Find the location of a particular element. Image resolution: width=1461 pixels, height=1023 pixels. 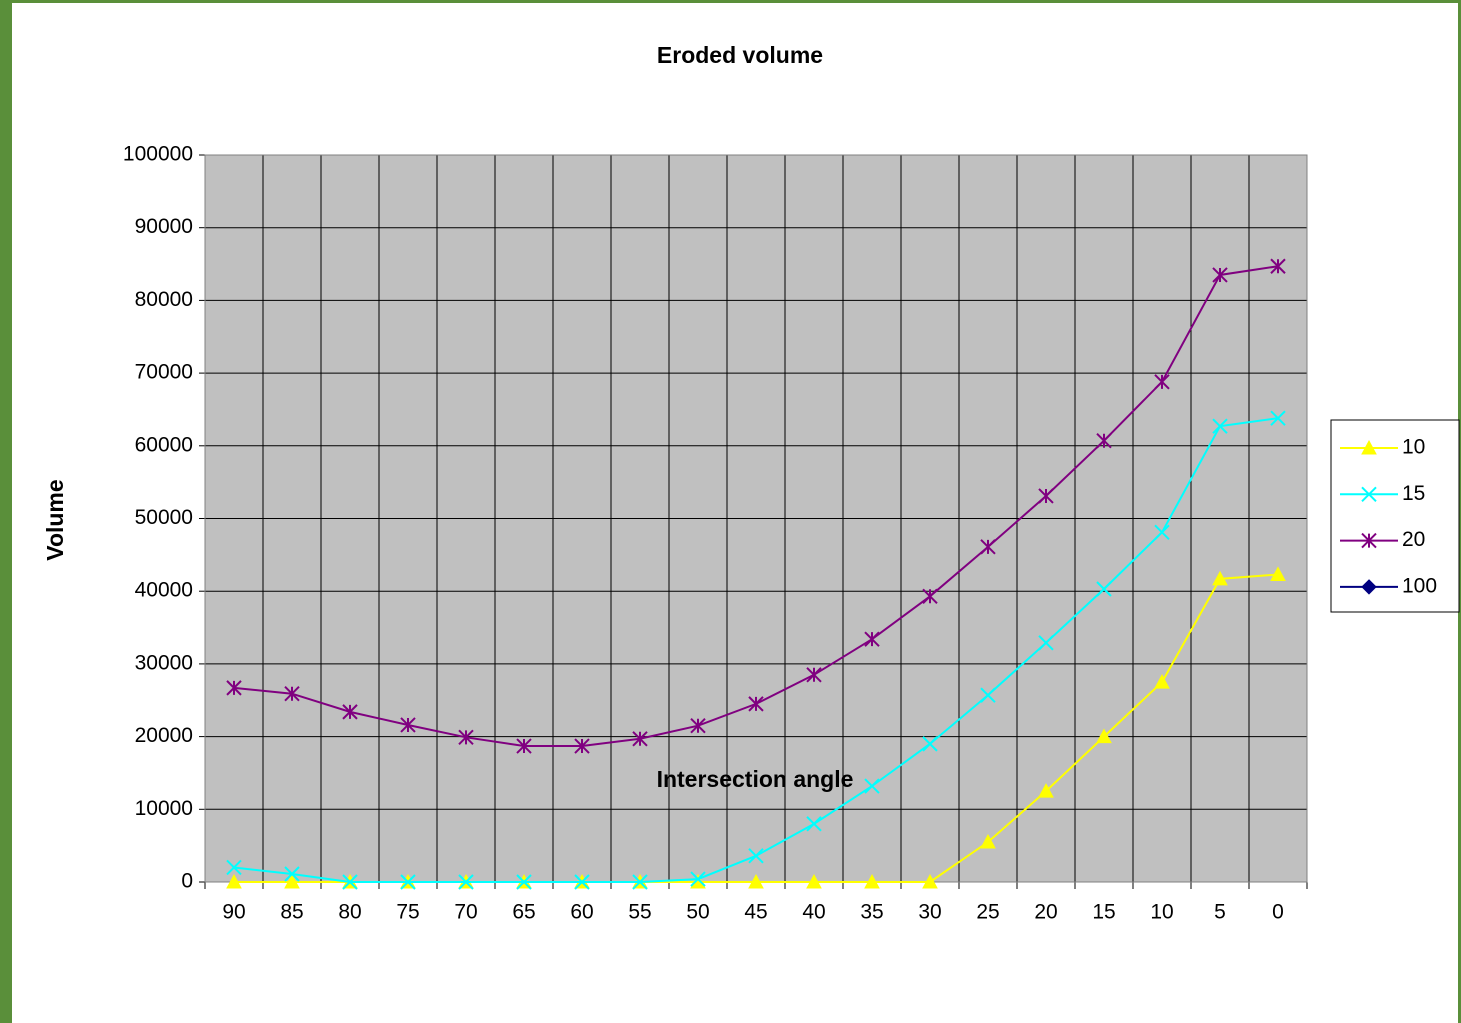

x-tick-label: 65 is located at coordinates (523, 912).